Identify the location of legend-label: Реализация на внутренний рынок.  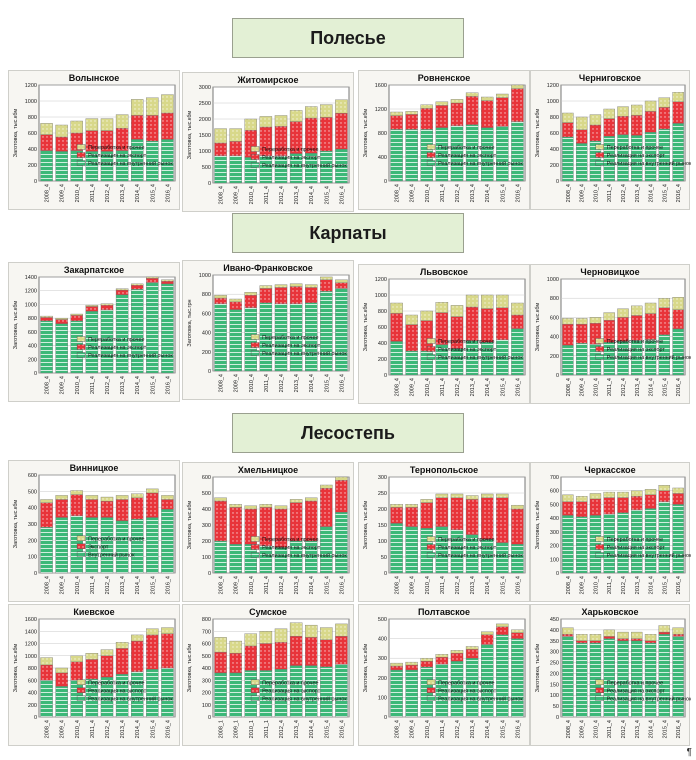
(649, 698).